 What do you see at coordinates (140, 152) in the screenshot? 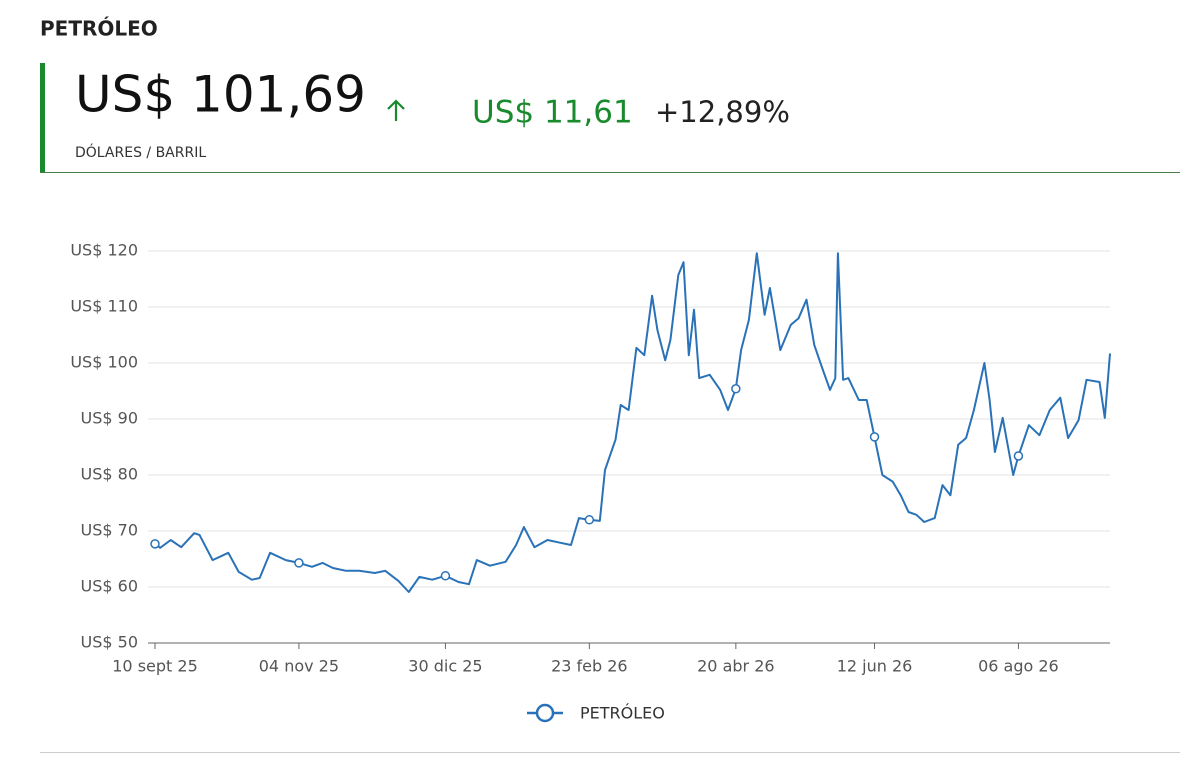
I see `unit: DÓLARES / BARRIL` at bounding box center [140, 152].